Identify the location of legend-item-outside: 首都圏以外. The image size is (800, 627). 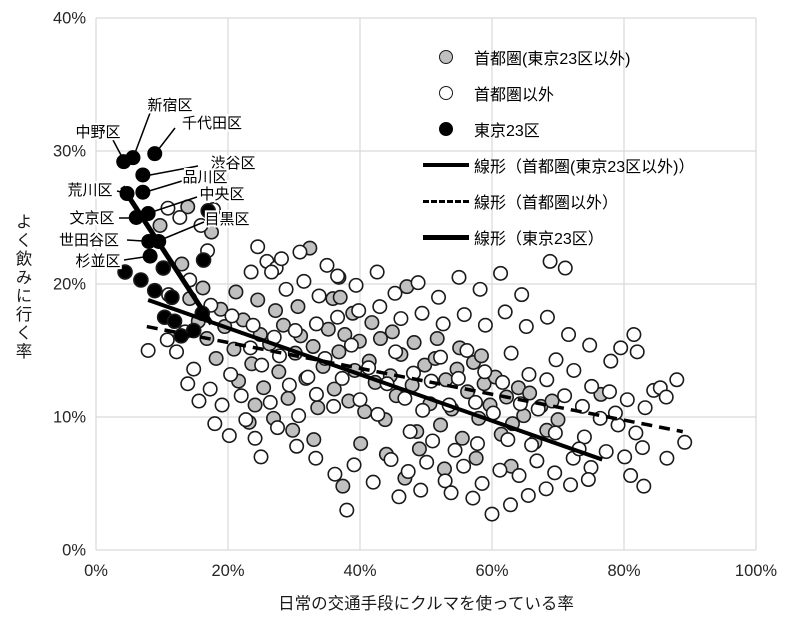
(557, 93).